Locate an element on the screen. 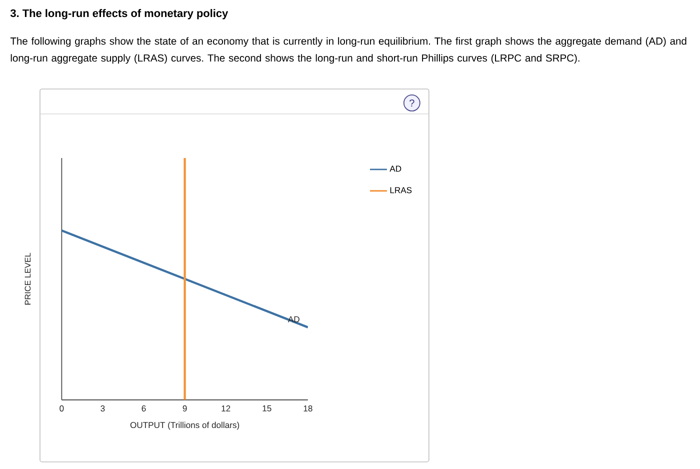  x-tick-label: 9 is located at coordinates (184, 408).